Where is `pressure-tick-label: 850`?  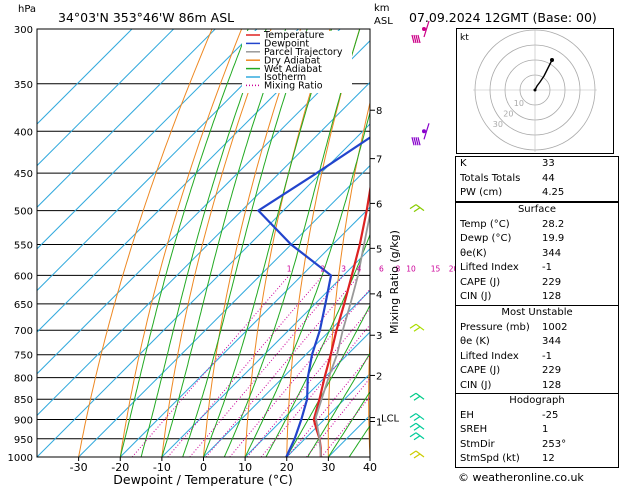 pressure-tick-label: 850 is located at coordinates (23, 400).